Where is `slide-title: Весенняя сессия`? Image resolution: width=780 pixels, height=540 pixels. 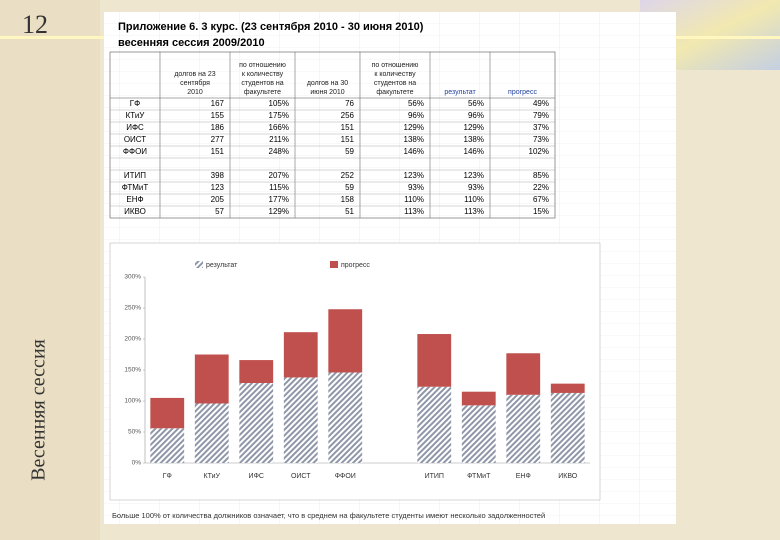 slide-title: Весенняя сессия is located at coordinates (39, 410).